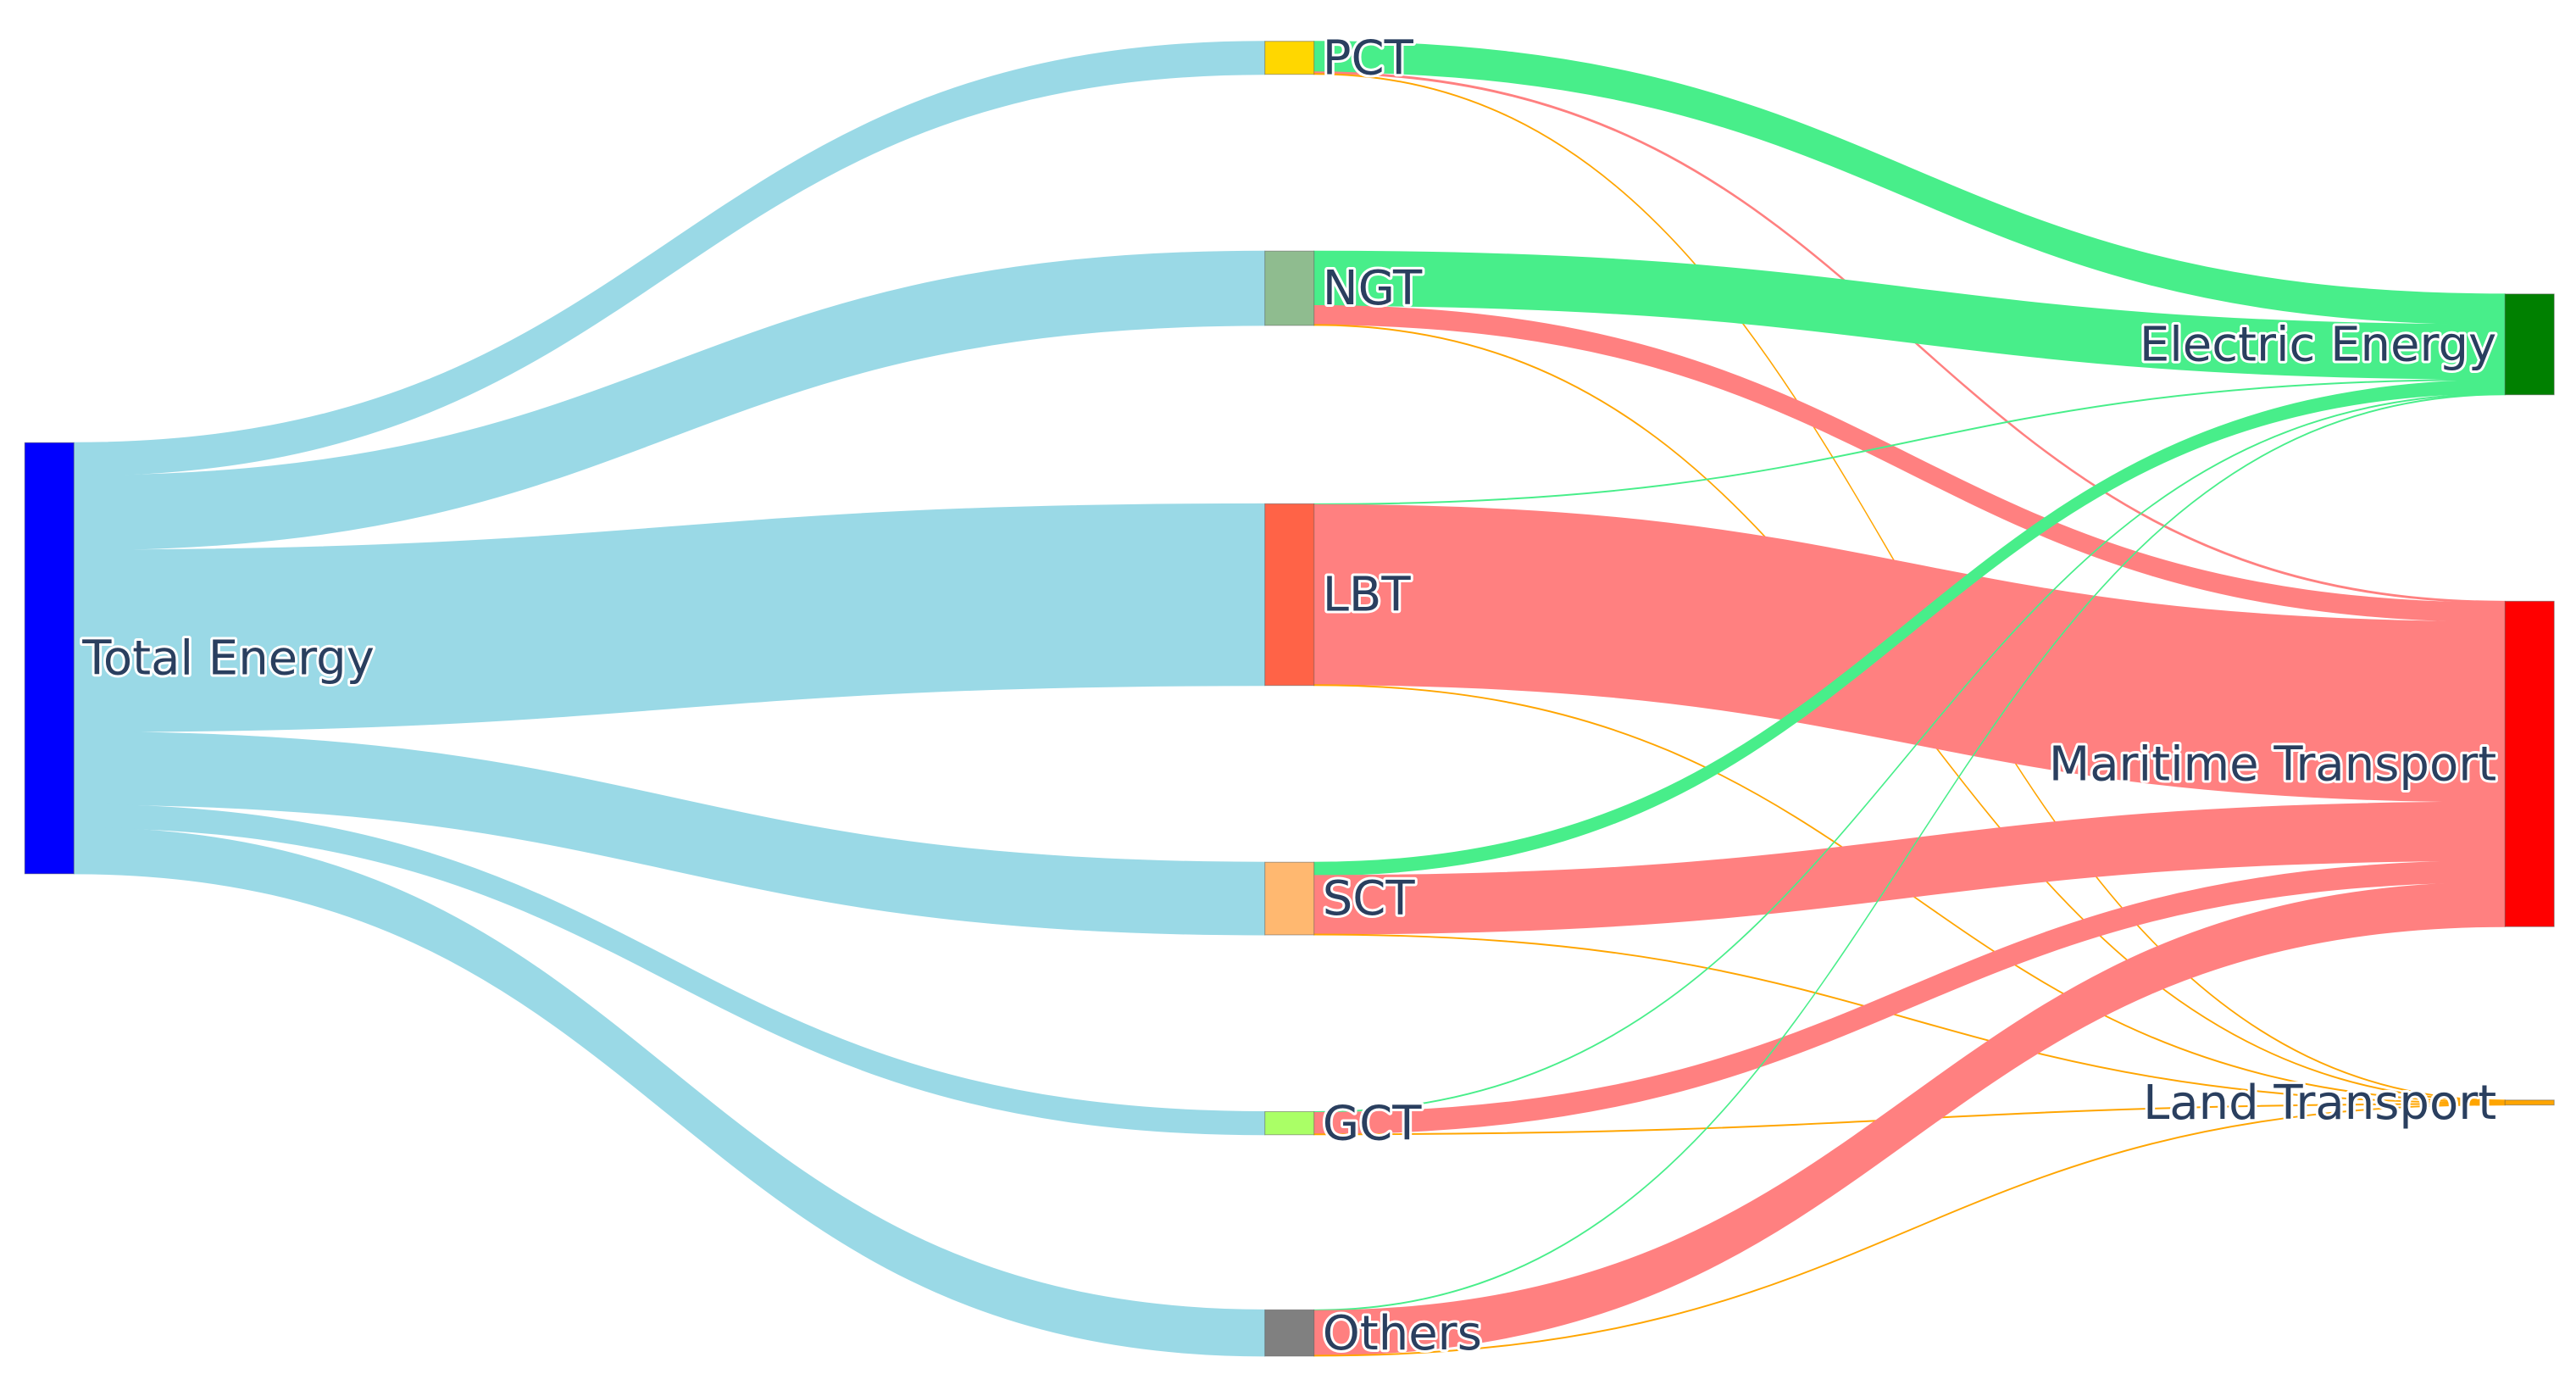  I want to click on node-label: PCT, so click(1368, 58).